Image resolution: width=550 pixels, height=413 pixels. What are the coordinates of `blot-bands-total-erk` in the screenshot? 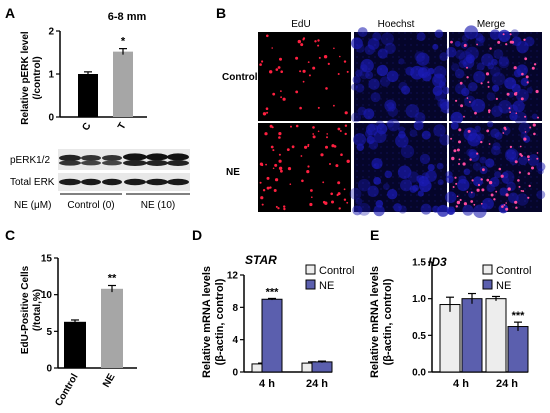 It's located at (124, 182).